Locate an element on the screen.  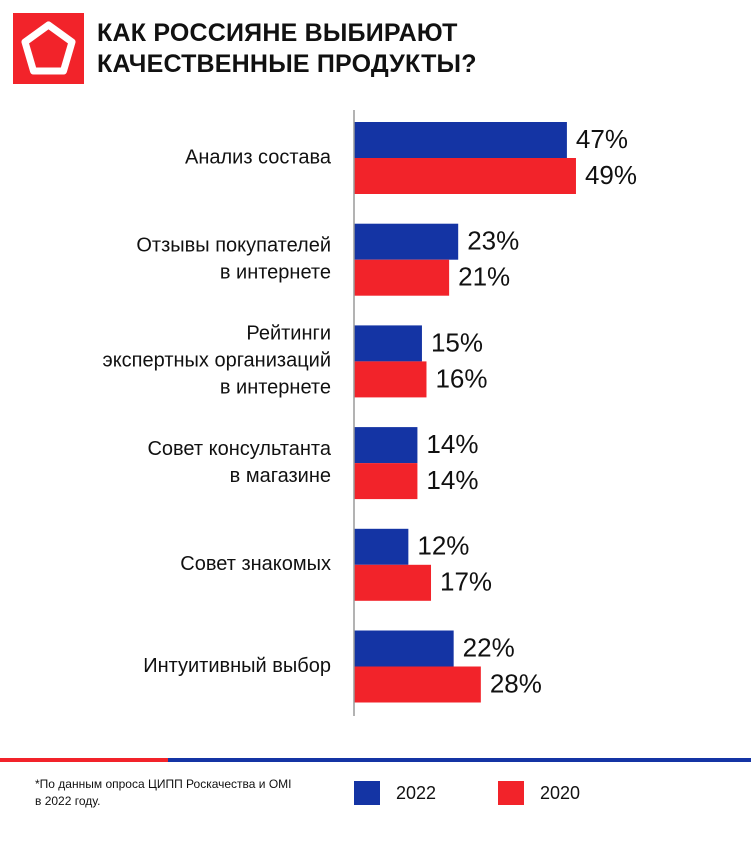
bottom-divider is located at coordinates (375, 760).